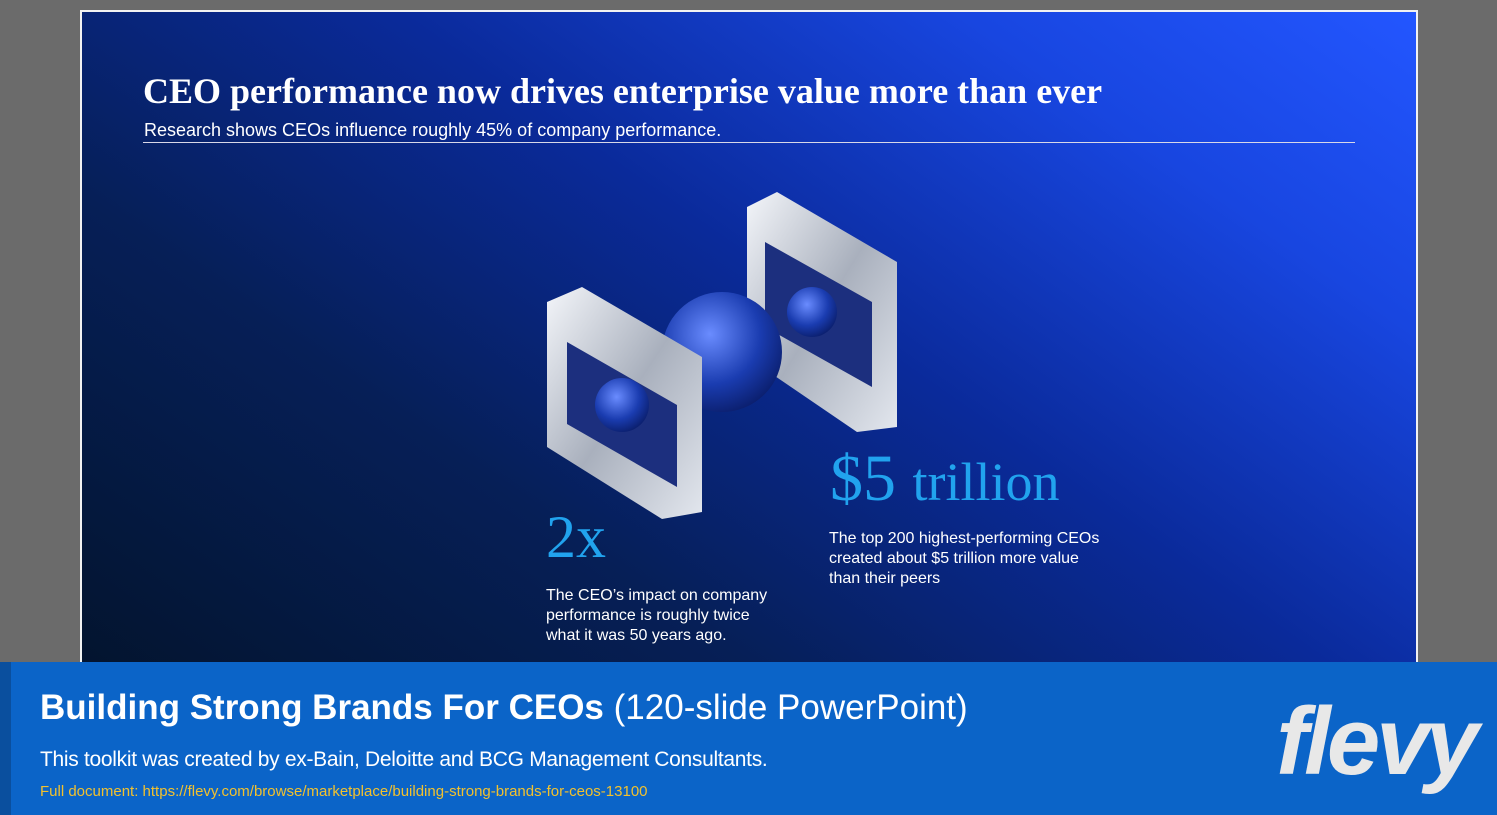  I want to click on cube-illustration, so click(722, 355).